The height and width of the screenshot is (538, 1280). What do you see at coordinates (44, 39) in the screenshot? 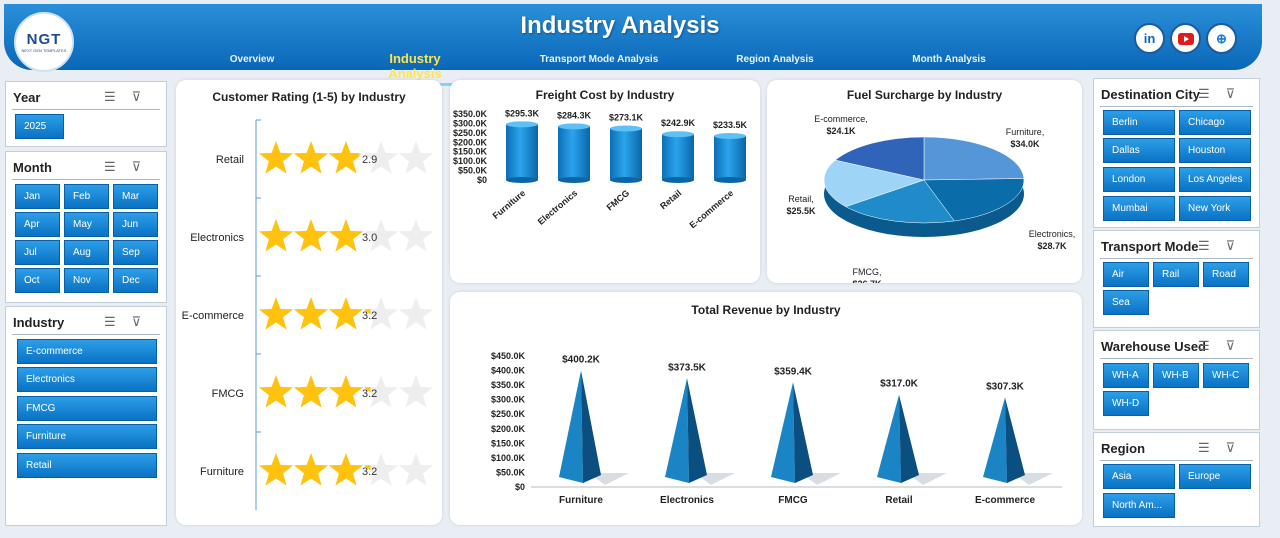
I see `logo-text: NGT` at bounding box center [44, 39].